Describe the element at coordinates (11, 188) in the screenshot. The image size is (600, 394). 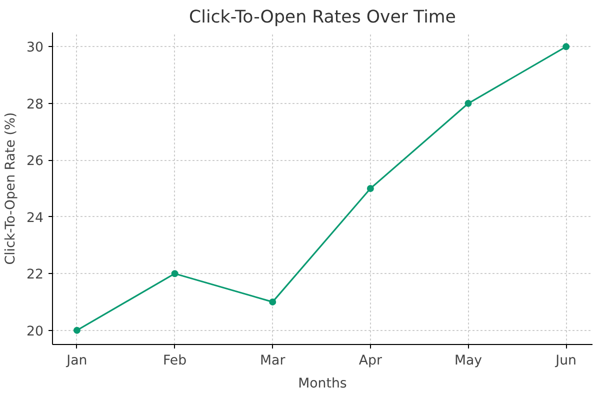
I see `y-axis-title: Click-To-Open Rate (%)` at that location.